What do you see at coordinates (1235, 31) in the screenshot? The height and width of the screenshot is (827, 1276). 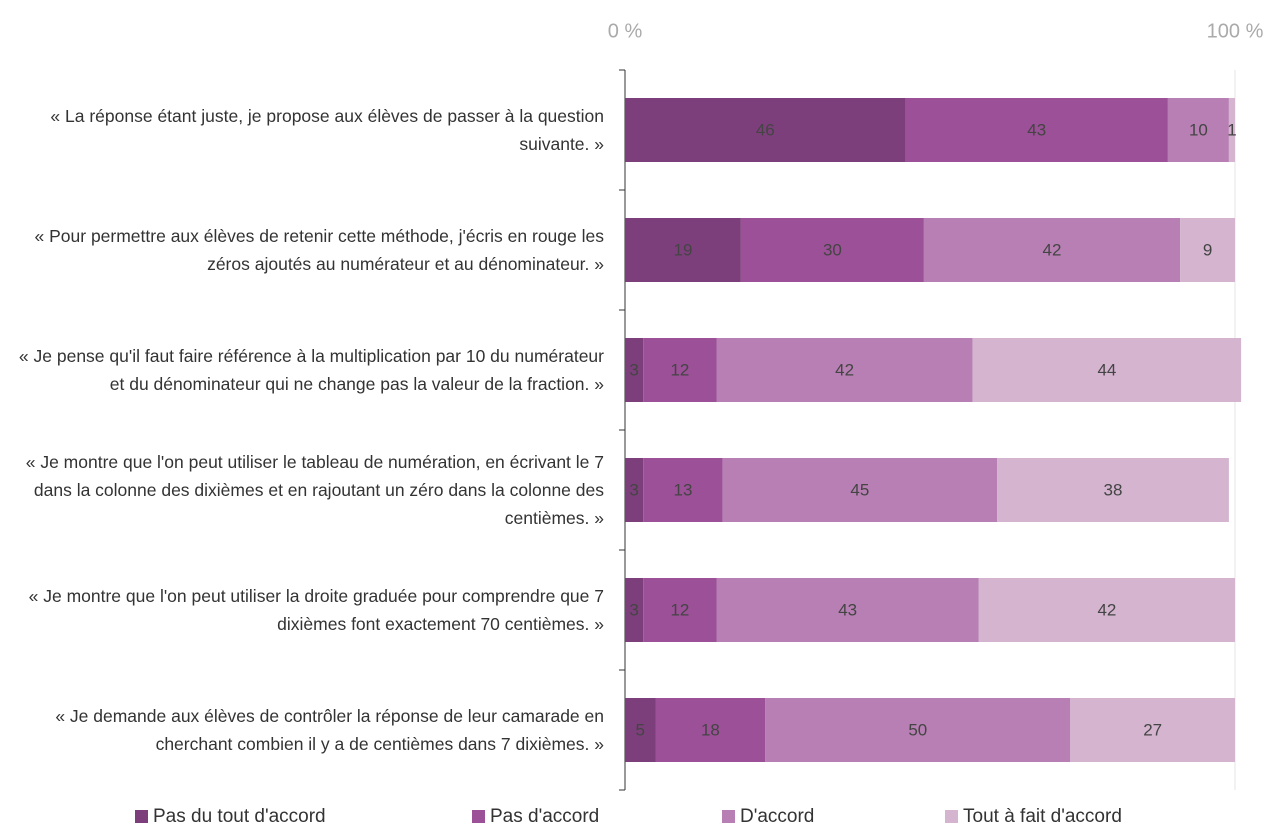 I see `x-tick-label: 100 %` at bounding box center [1235, 31].